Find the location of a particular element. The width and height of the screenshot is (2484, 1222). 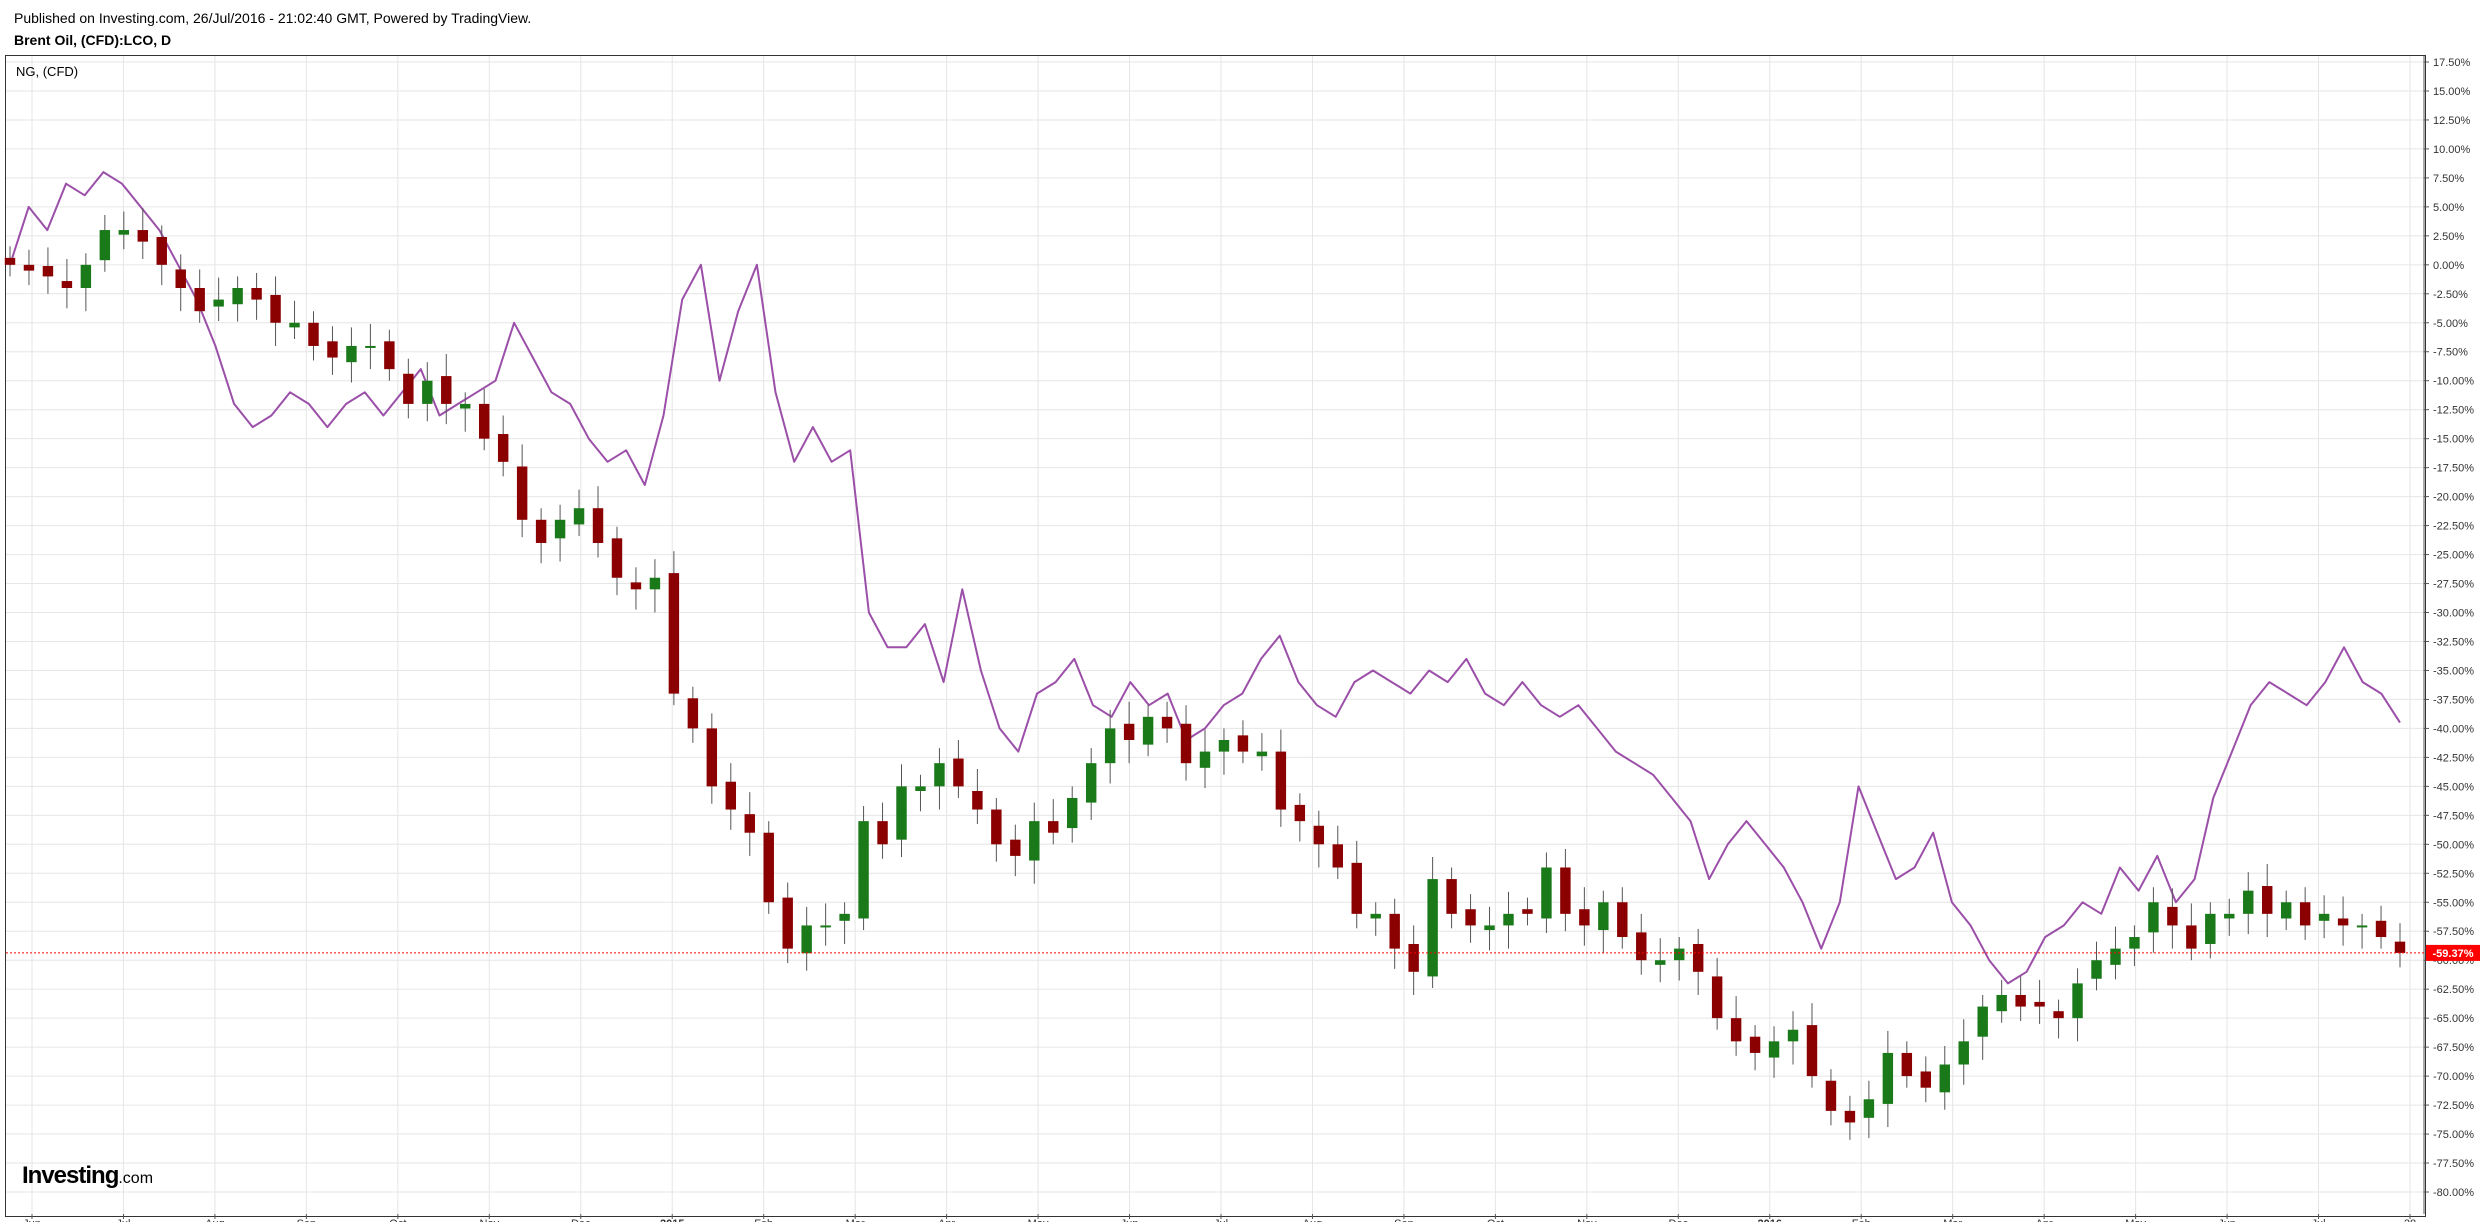

y-tick-label: -32.50% is located at coordinates (2453, 642).